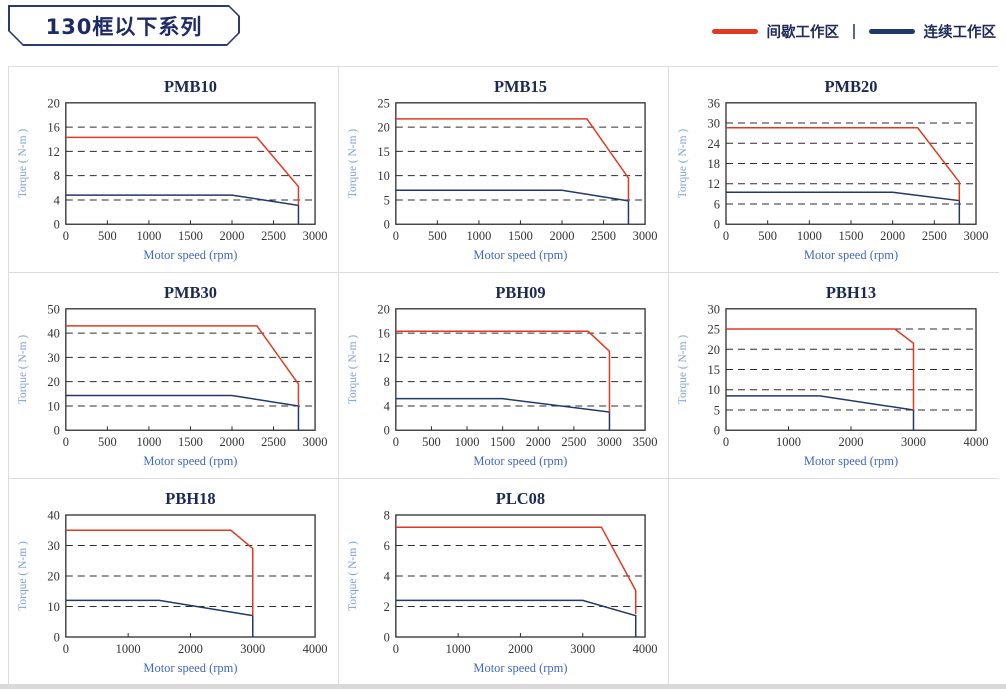 This screenshot has height=693, width=1006. I want to click on legend-separator, so click(854, 31).